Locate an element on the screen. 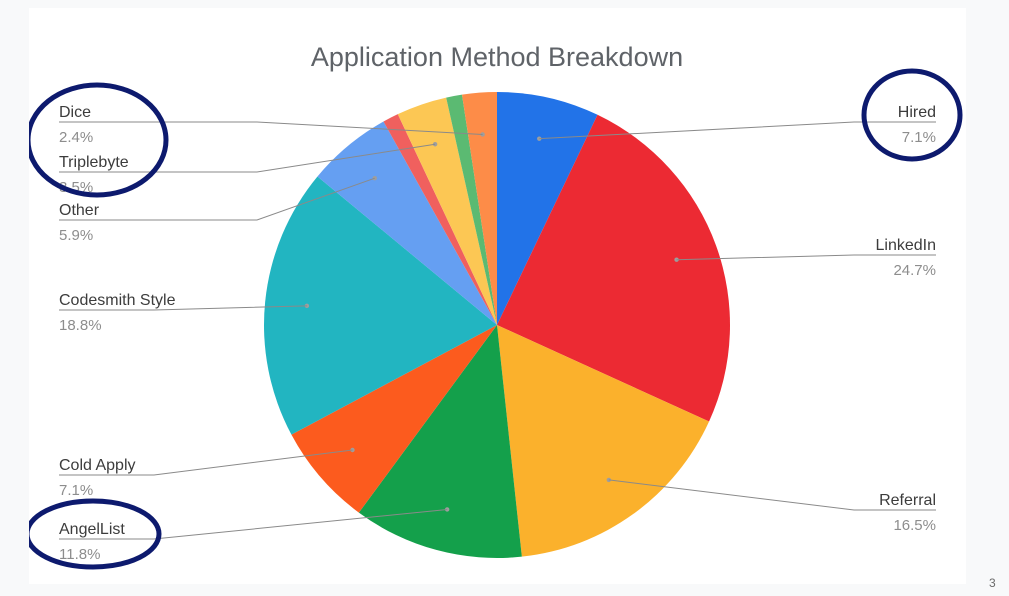  slice-label: AngelList is located at coordinates (92, 529).